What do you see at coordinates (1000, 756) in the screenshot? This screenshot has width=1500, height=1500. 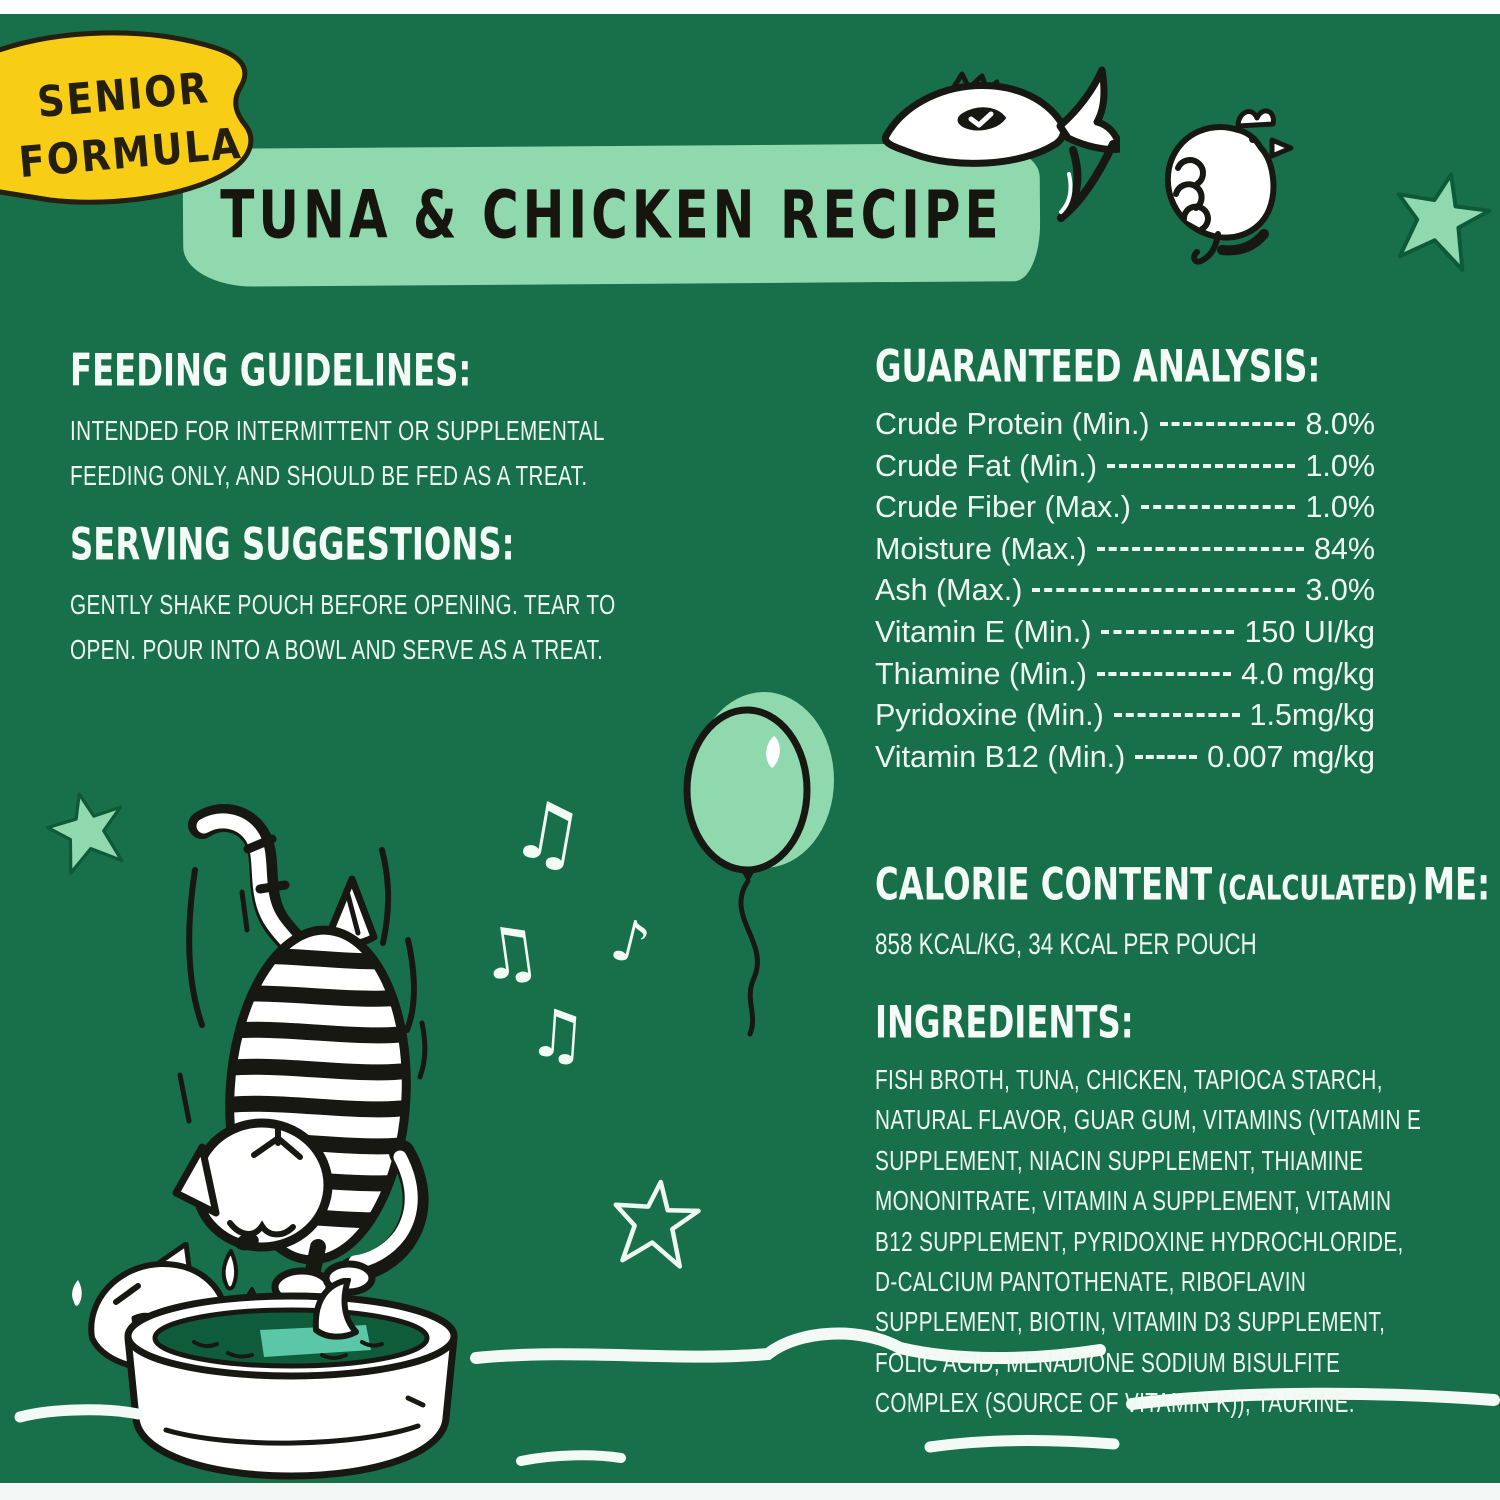 I see `analysis-label: Vitamin B12 (Min.)` at bounding box center [1000, 756].